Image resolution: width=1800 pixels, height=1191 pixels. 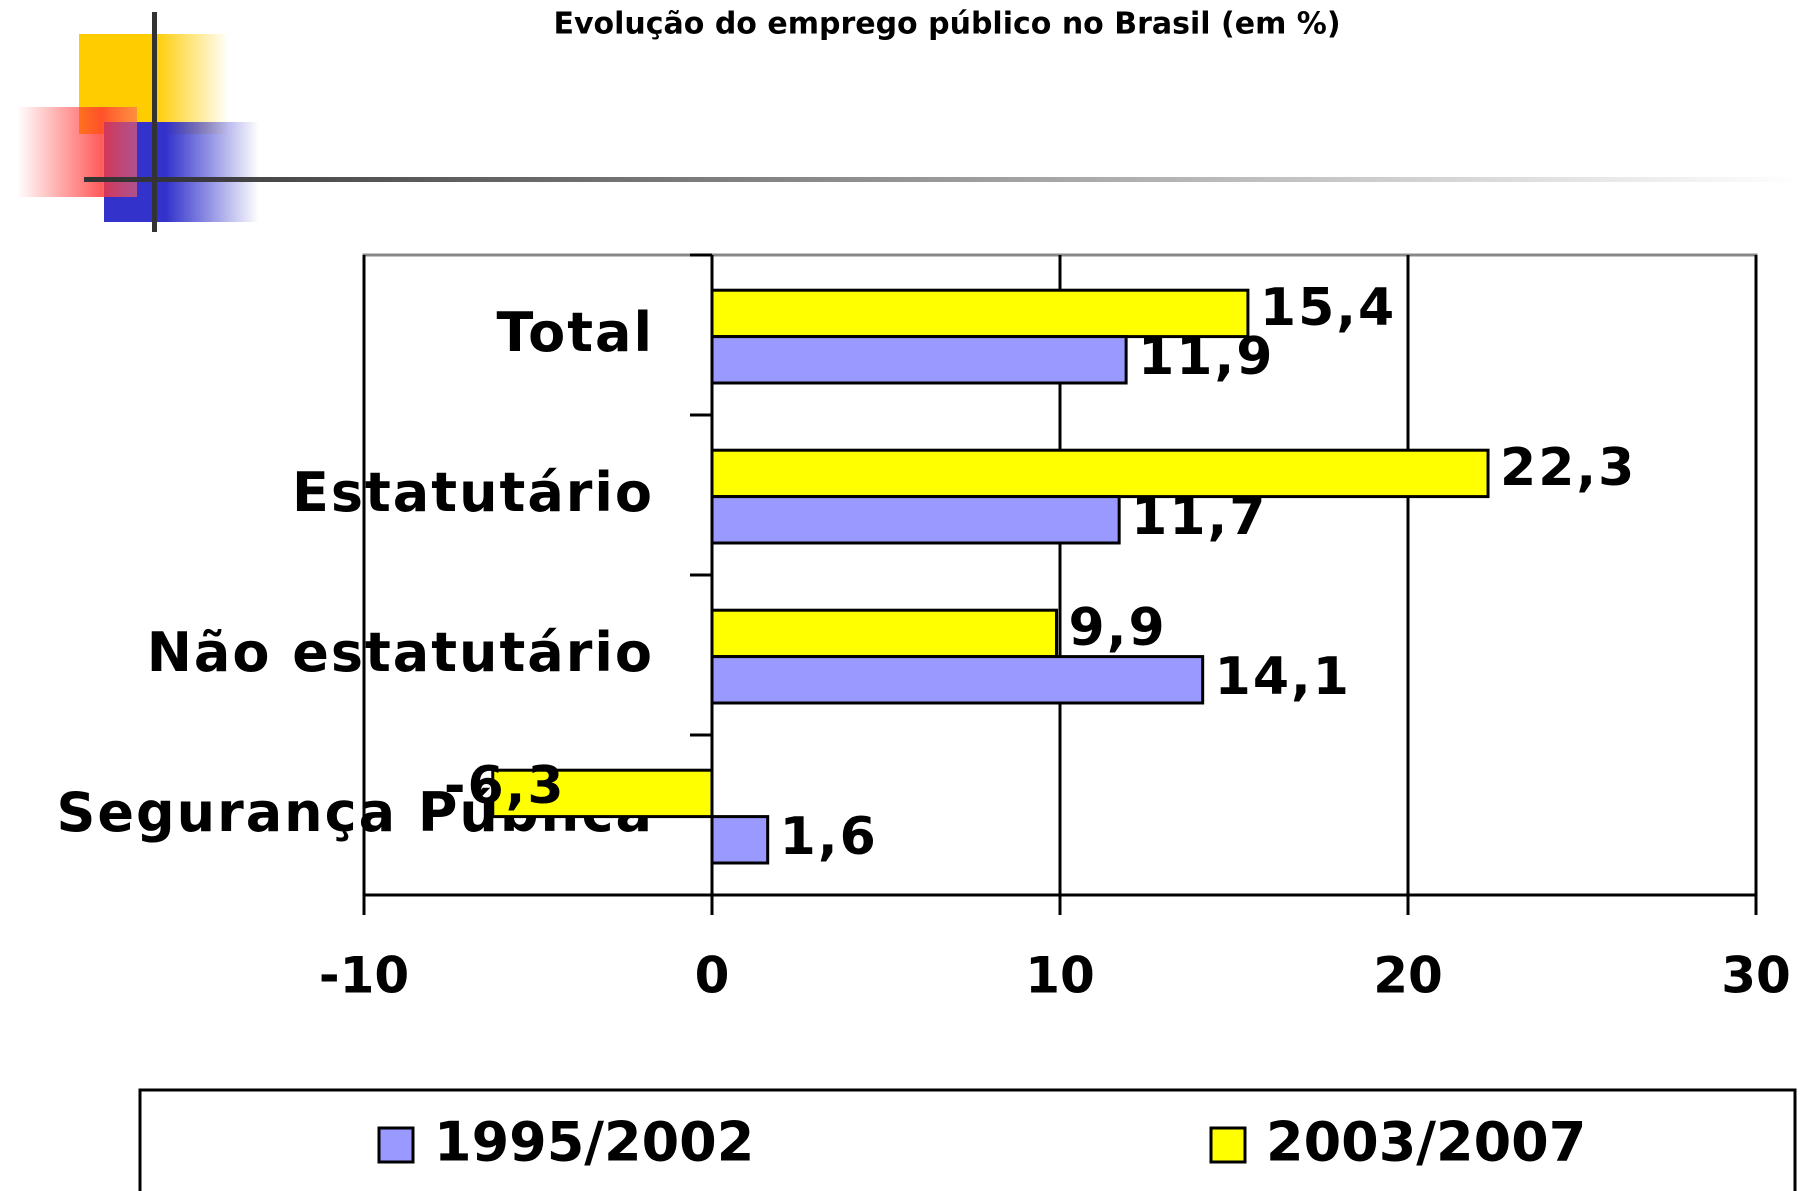 What do you see at coordinates (1408, 976) in the screenshot?
I see `x-tick-label: 20` at bounding box center [1408, 976].